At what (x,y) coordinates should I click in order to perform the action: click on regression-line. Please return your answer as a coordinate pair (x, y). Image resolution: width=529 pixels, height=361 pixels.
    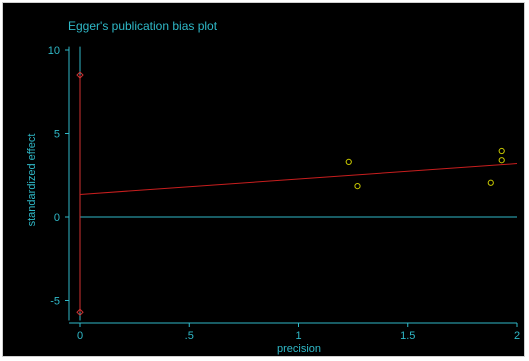
    Looking at the image, I should click on (298, 179).